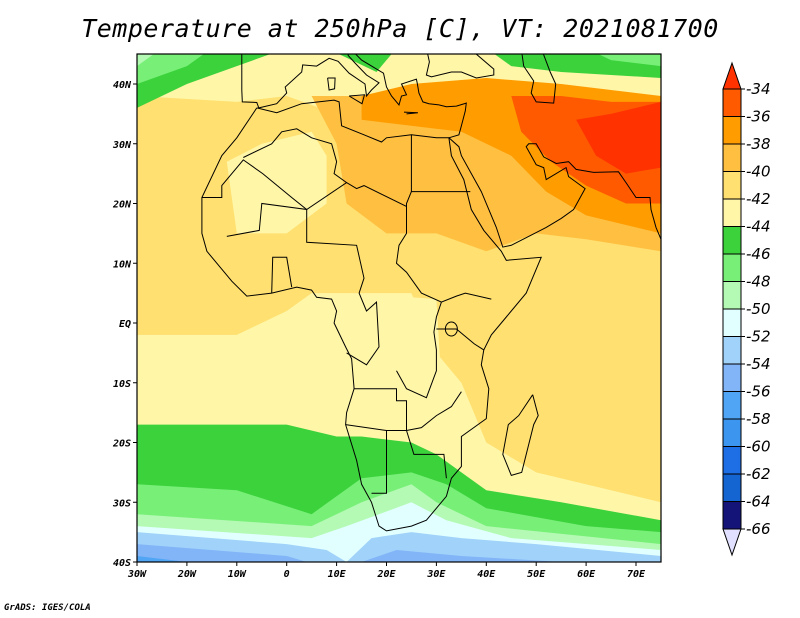 The width and height of the screenshot is (800, 618). What do you see at coordinates (758, 502) in the screenshot?
I see `colorbar-label: -64` at bounding box center [758, 502].